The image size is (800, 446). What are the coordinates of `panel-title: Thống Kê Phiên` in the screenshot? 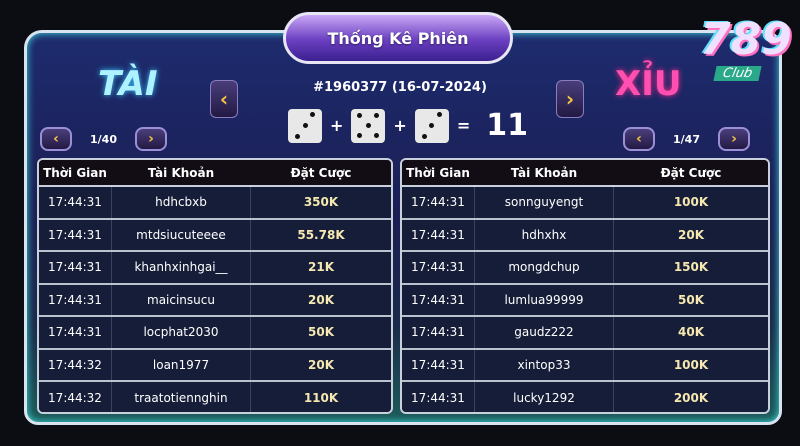 It's located at (398, 38).